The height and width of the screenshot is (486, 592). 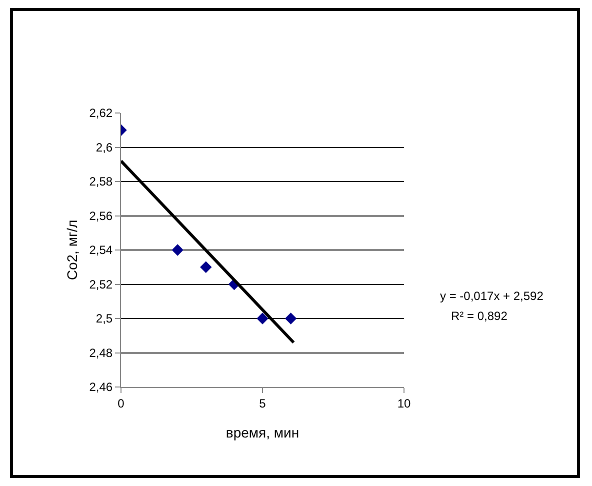 What do you see at coordinates (101, 353) in the screenshot?
I see `y-tick-label: 2,48` at bounding box center [101, 353].